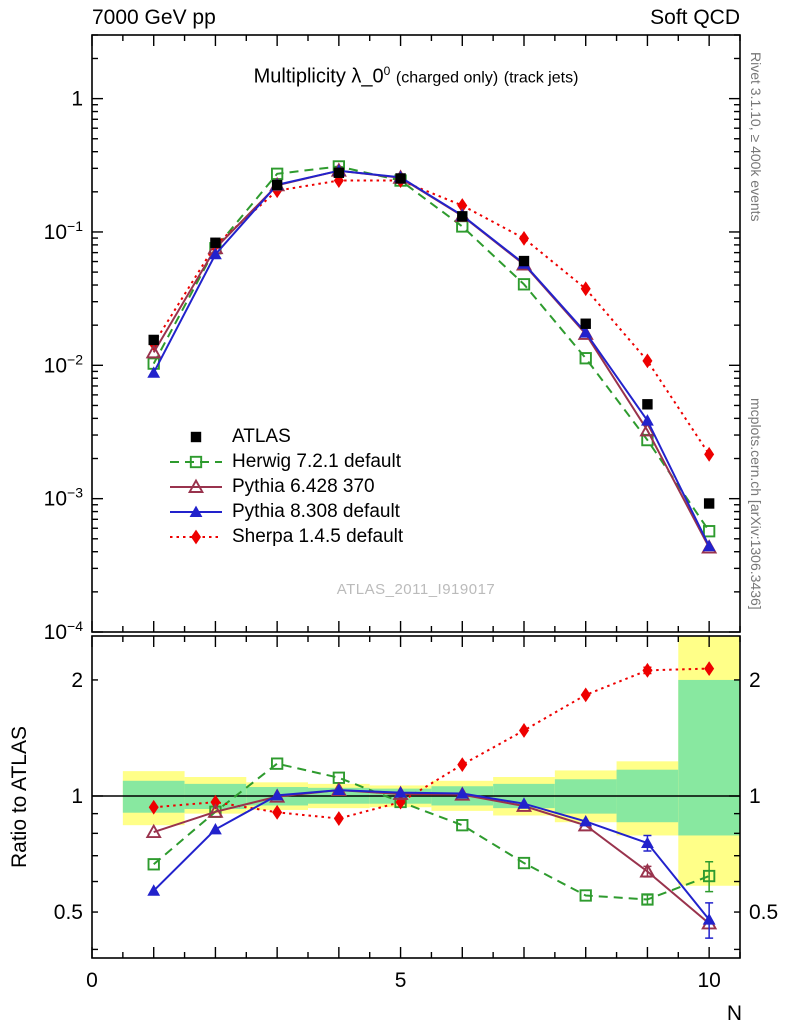 The height and width of the screenshot is (1024, 786). I want to click on ratio-series-pythia, so click(431, 861).